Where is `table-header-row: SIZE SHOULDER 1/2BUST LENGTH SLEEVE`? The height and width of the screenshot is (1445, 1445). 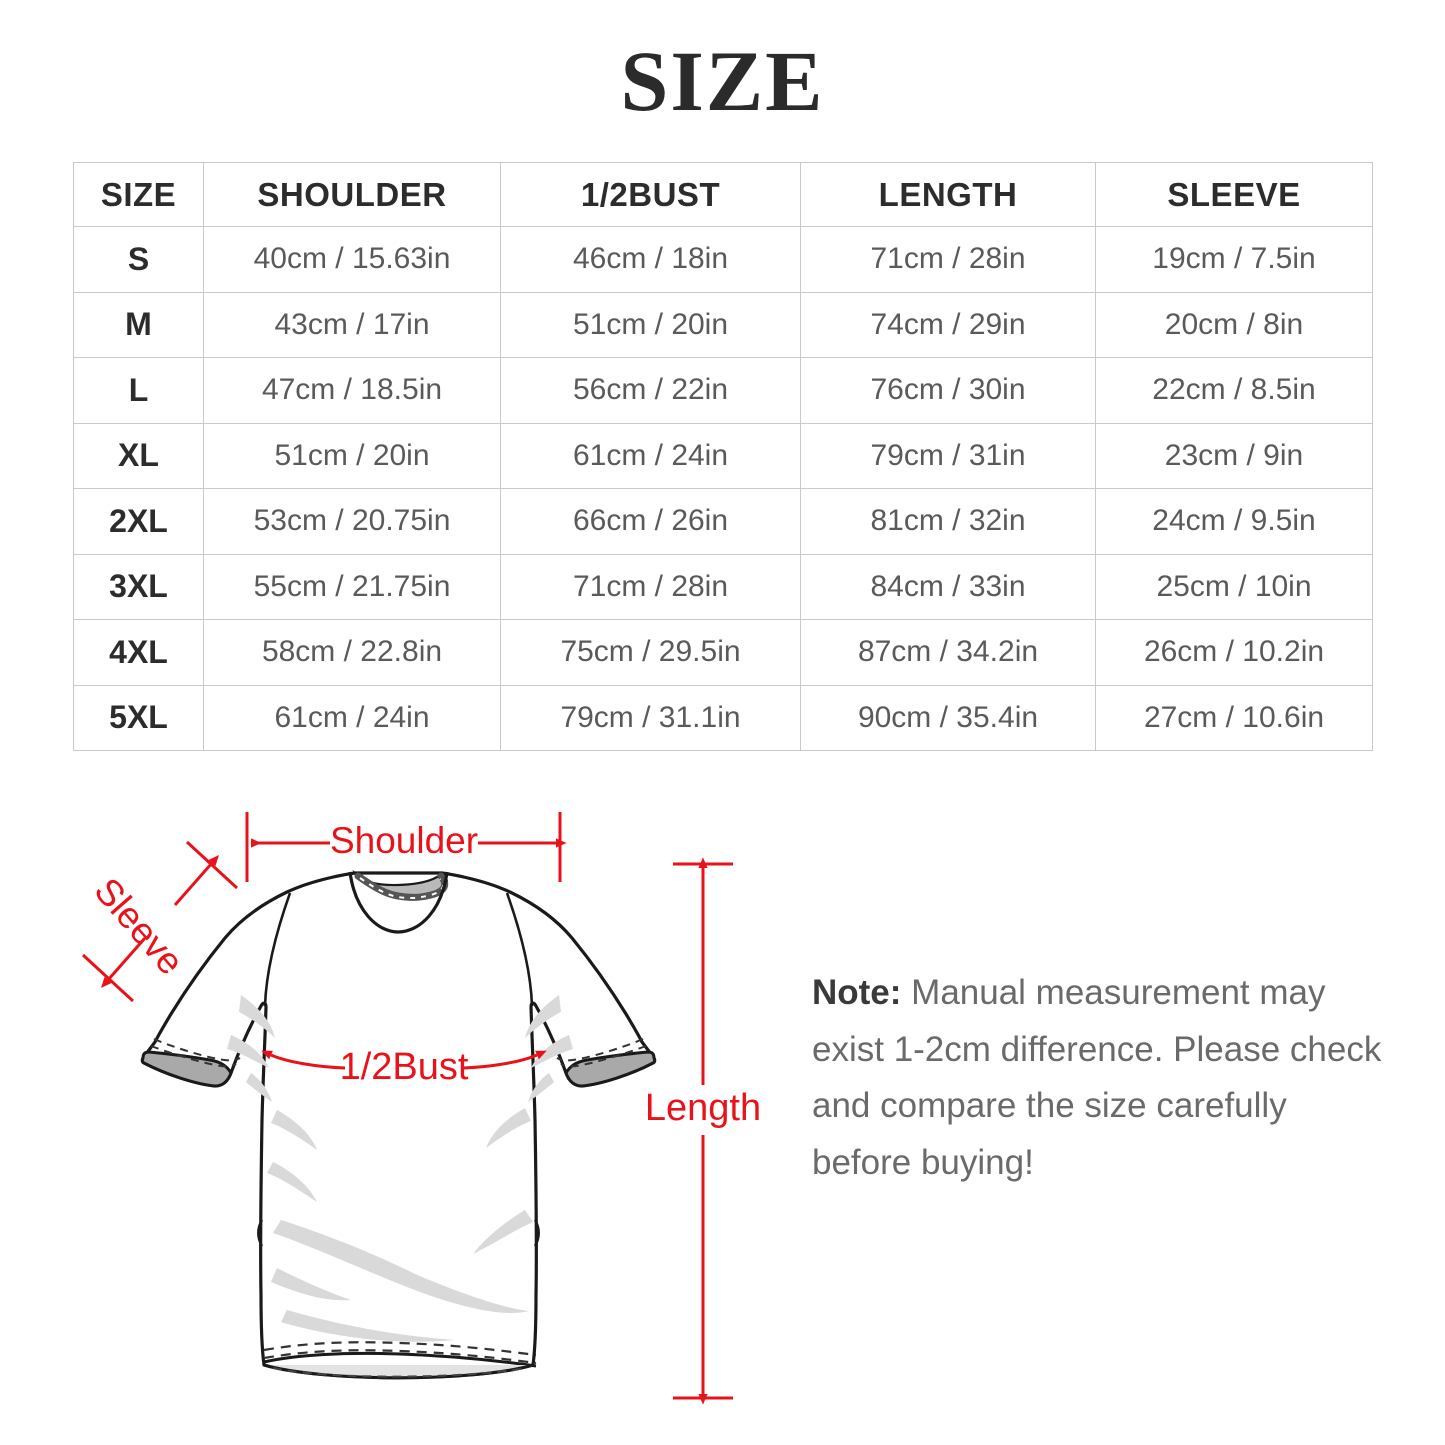 table-header-row: SIZE SHOULDER 1/2BUST LENGTH SLEEVE is located at coordinates (723, 194).